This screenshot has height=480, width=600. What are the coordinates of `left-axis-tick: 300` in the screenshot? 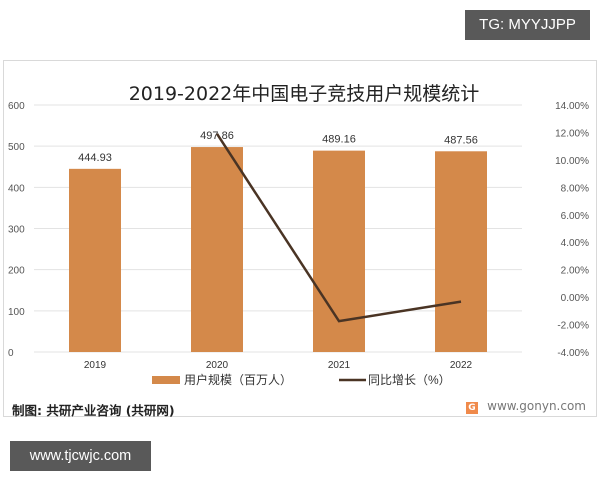 It's located at (16, 230).